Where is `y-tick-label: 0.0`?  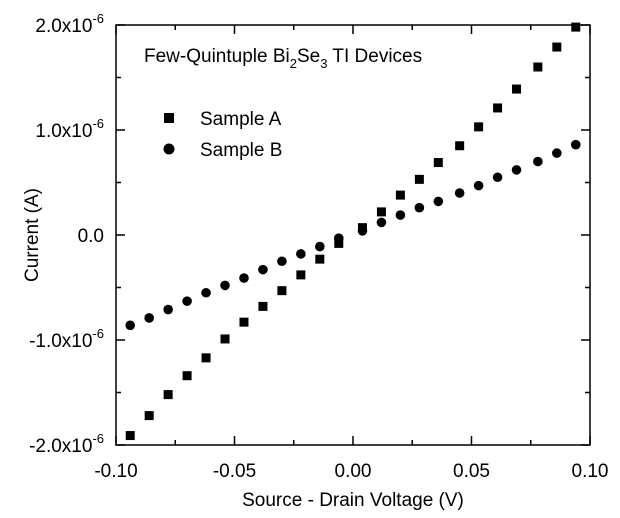 y-tick-label: 0.0 is located at coordinates (91, 236).